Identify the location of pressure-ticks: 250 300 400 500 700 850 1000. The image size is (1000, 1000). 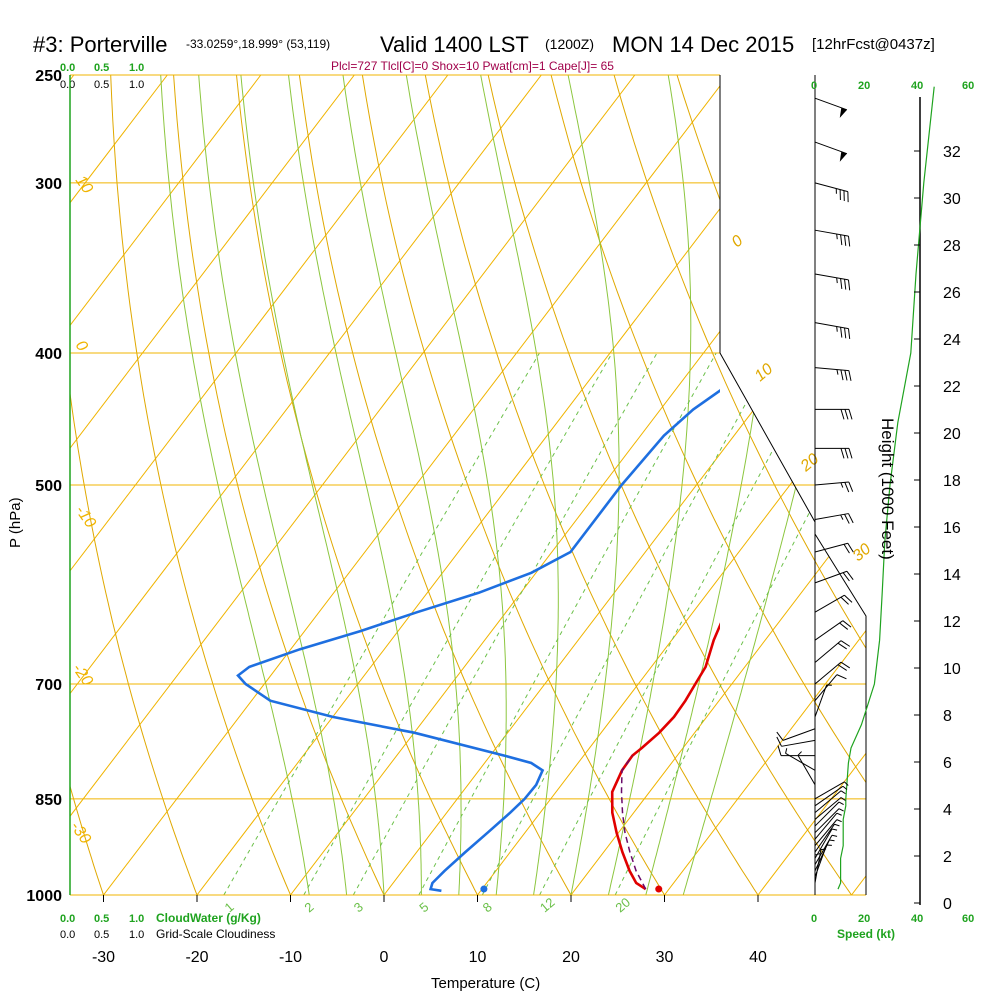
(44, 486).